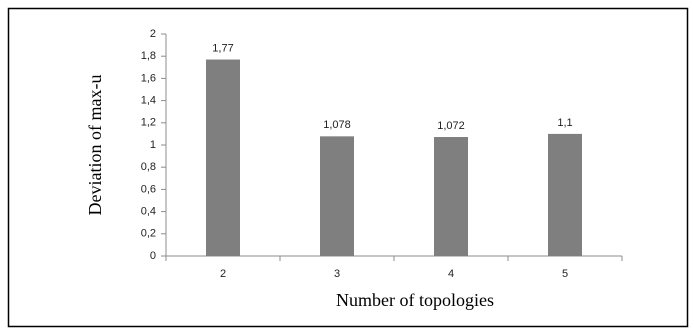 This screenshot has height=329, width=694. What do you see at coordinates (148, 167) in the screenshot?
I see `y-tick-label: 0,8` at bounding box center [148, 167].